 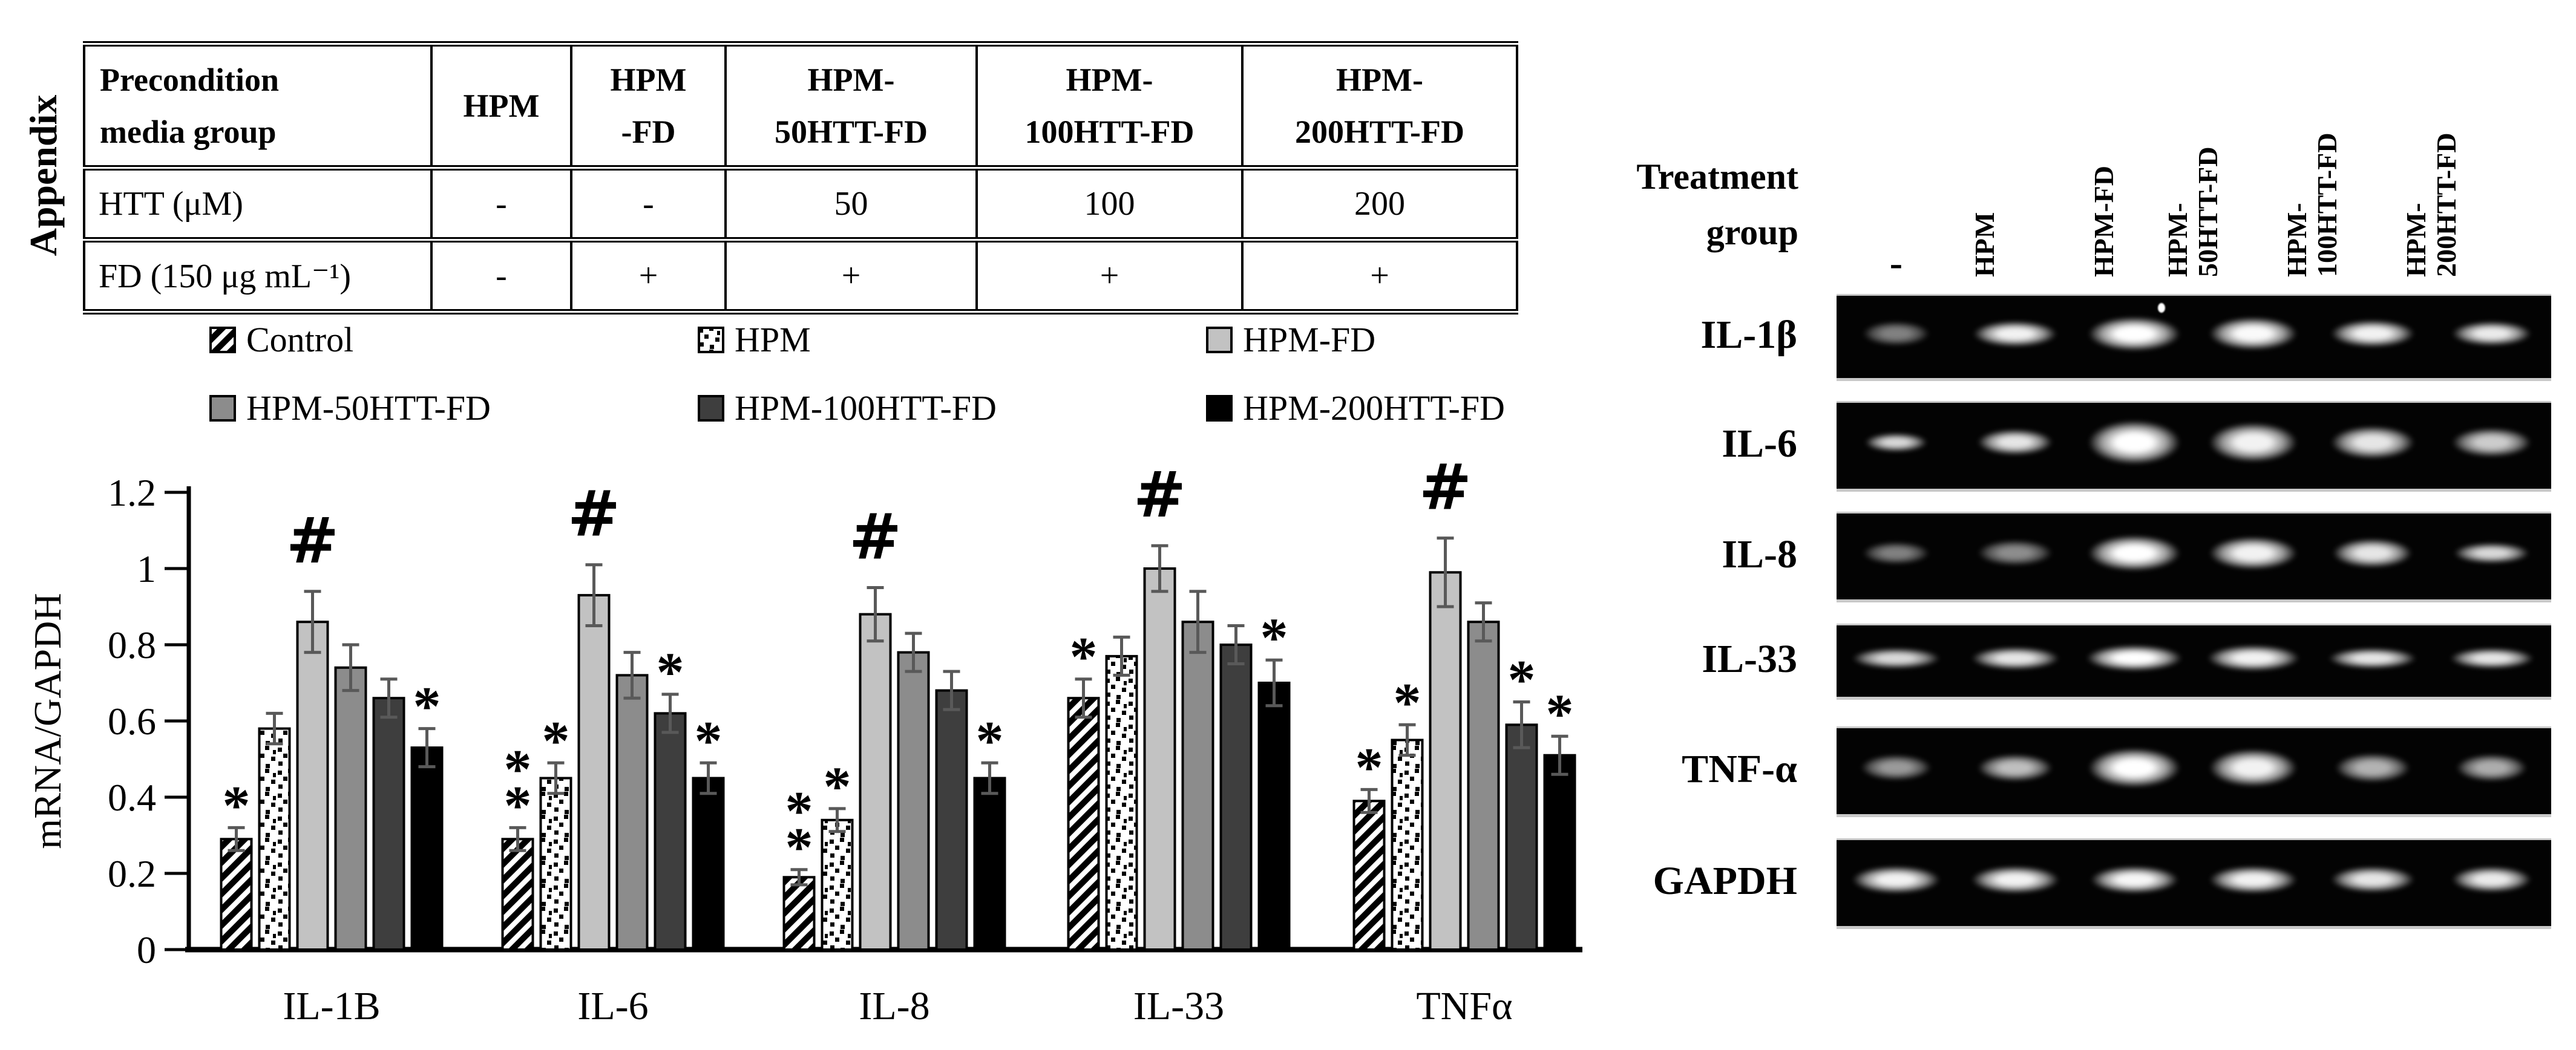 What do you see at coordinates (1748, 335) in the screenshot?
I see `gel-row-label-IL-1β: IL-1β` at bounding box center [1748, 335].